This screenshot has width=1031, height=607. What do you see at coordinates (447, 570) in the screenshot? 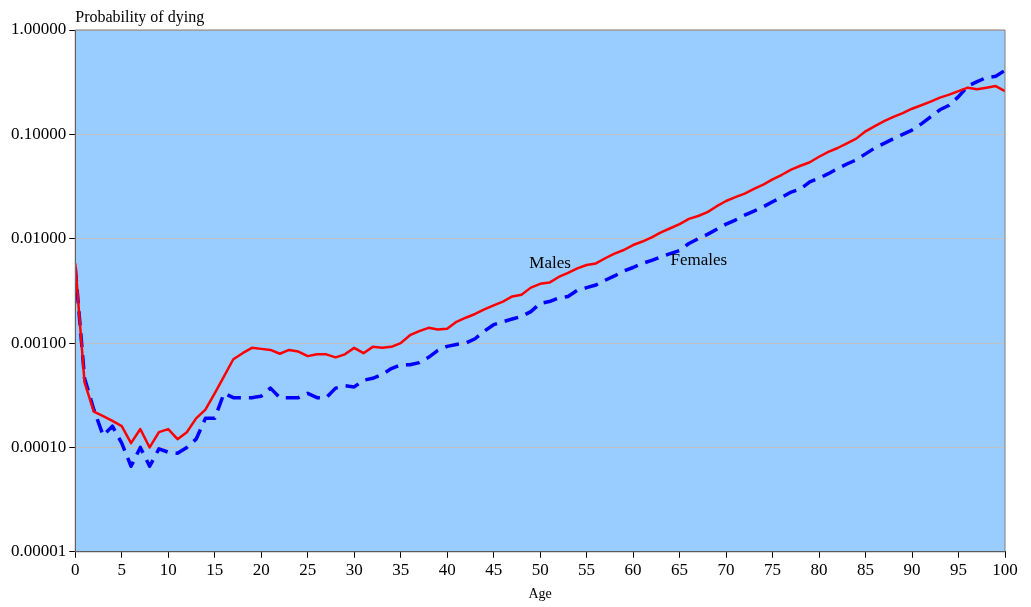
I see `x-tick-label: 40` at bounding box center [447, 570].